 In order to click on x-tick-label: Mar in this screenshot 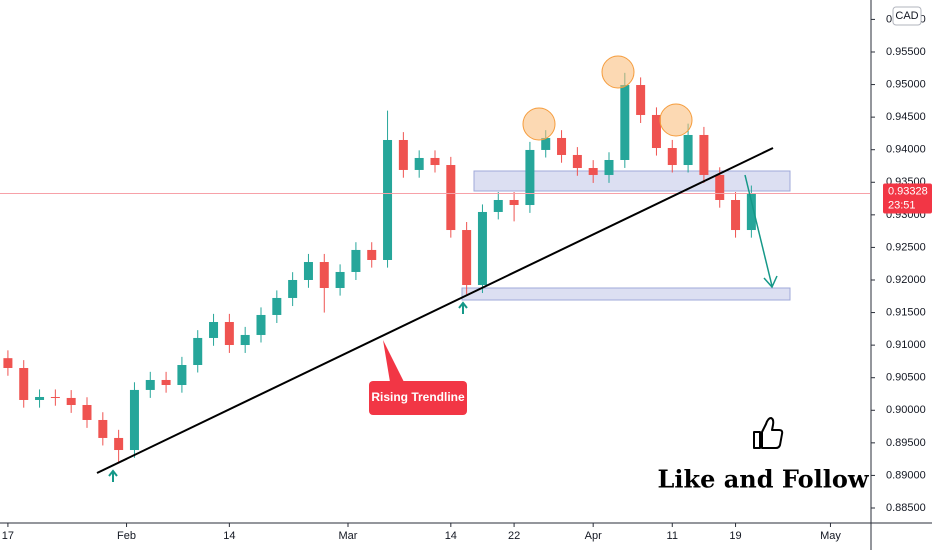, I will do `click(348, 536)`.